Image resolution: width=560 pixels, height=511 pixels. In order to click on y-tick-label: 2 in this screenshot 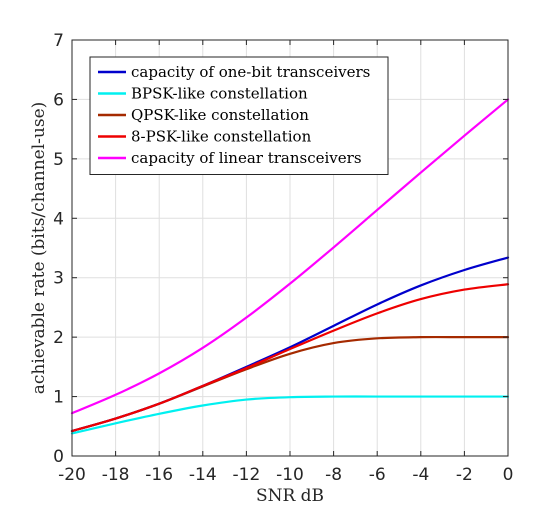, I will do `click(58, 338)`.